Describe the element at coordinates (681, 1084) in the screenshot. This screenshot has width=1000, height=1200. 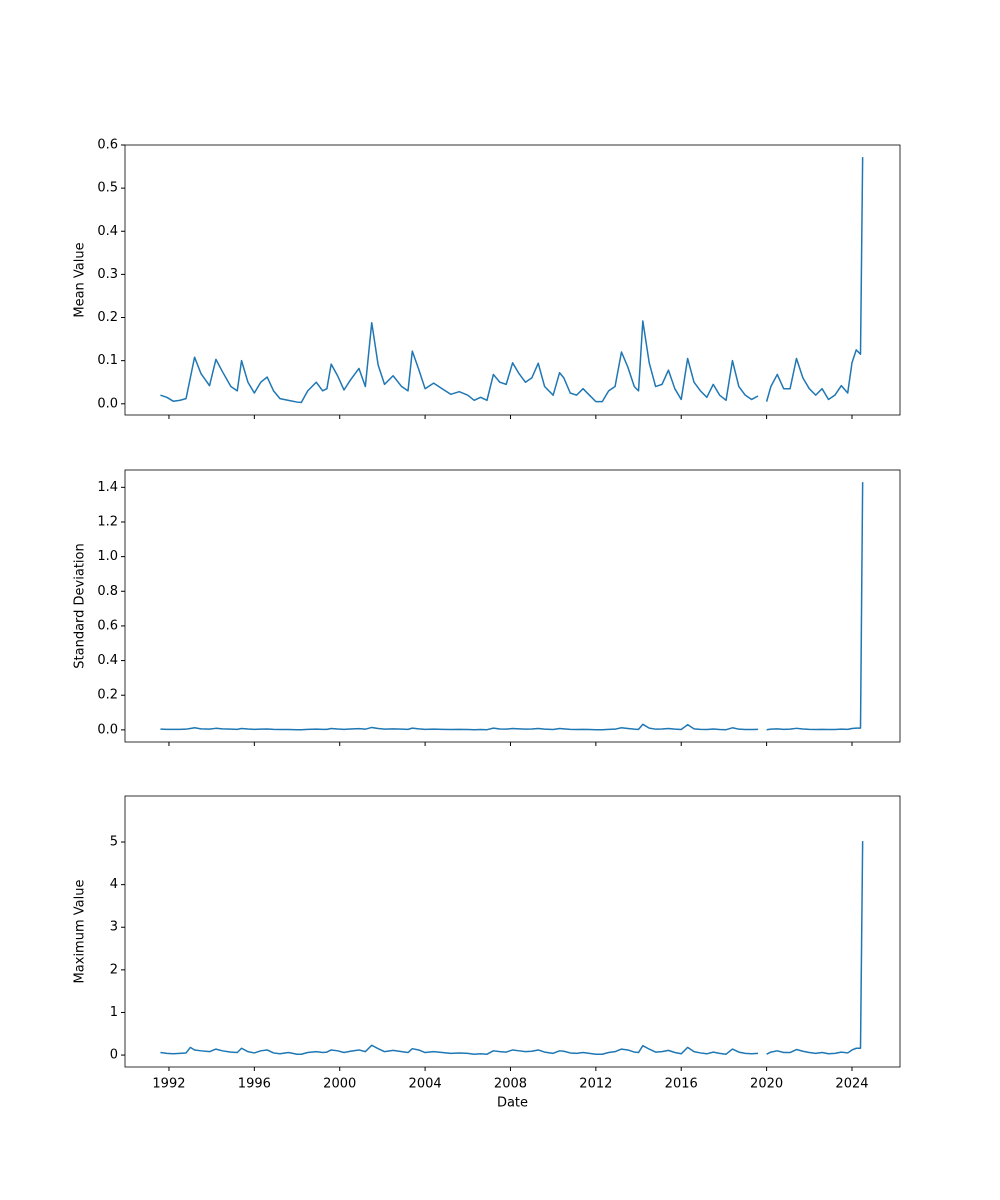
I see `x-tick-label: 2016` at that location.